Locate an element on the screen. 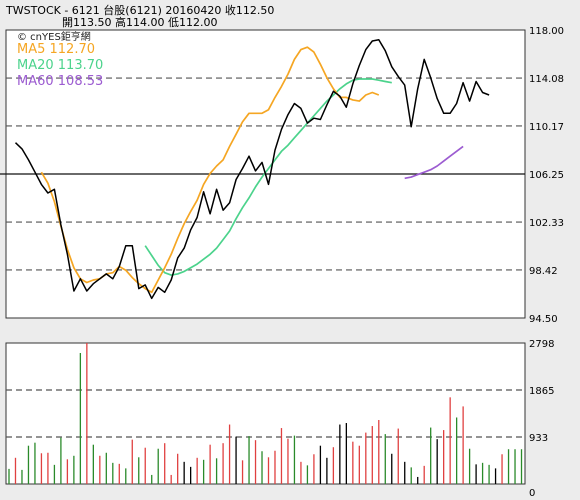 This screenshot has height=500, width=580. price-y-axis: 118.00 114.08 110.17 106.25 102.33 98.42 94.50 is located at coordinates (546, 175).